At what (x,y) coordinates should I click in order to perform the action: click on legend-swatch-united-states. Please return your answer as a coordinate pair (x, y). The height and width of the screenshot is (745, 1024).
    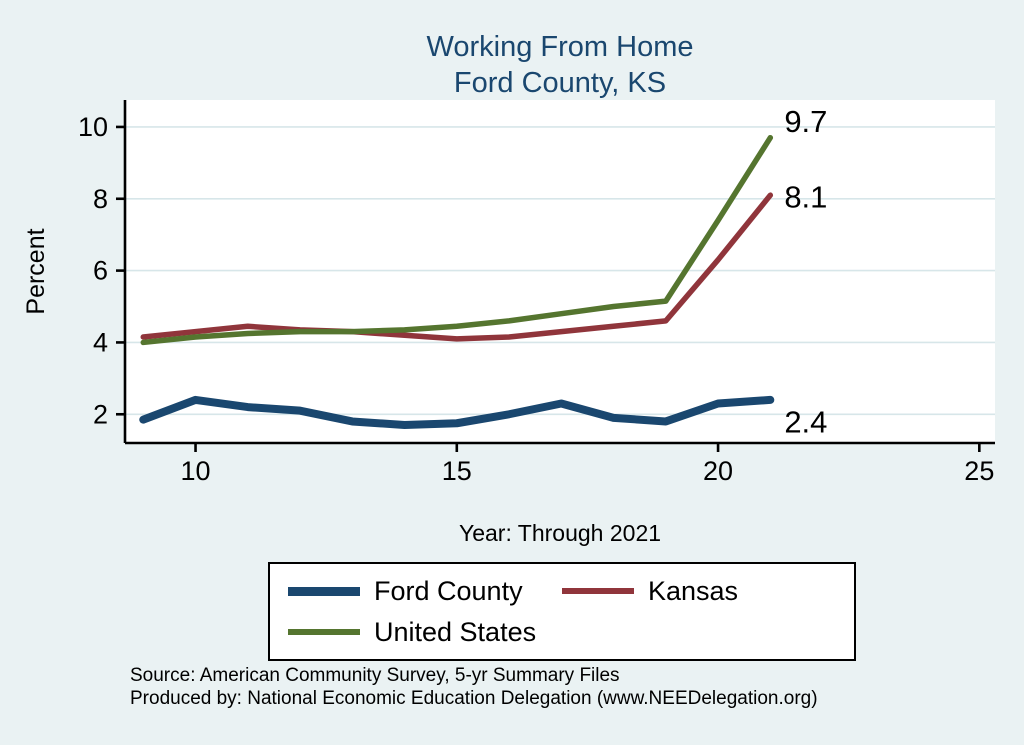
    Looking at the image, I should click on (324, 632).